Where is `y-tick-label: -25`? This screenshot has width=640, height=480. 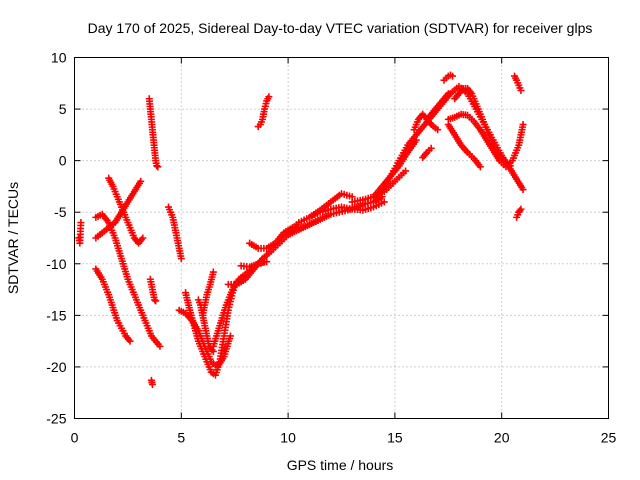 y-tick-label: -25 is located at coordinates (56, 419).